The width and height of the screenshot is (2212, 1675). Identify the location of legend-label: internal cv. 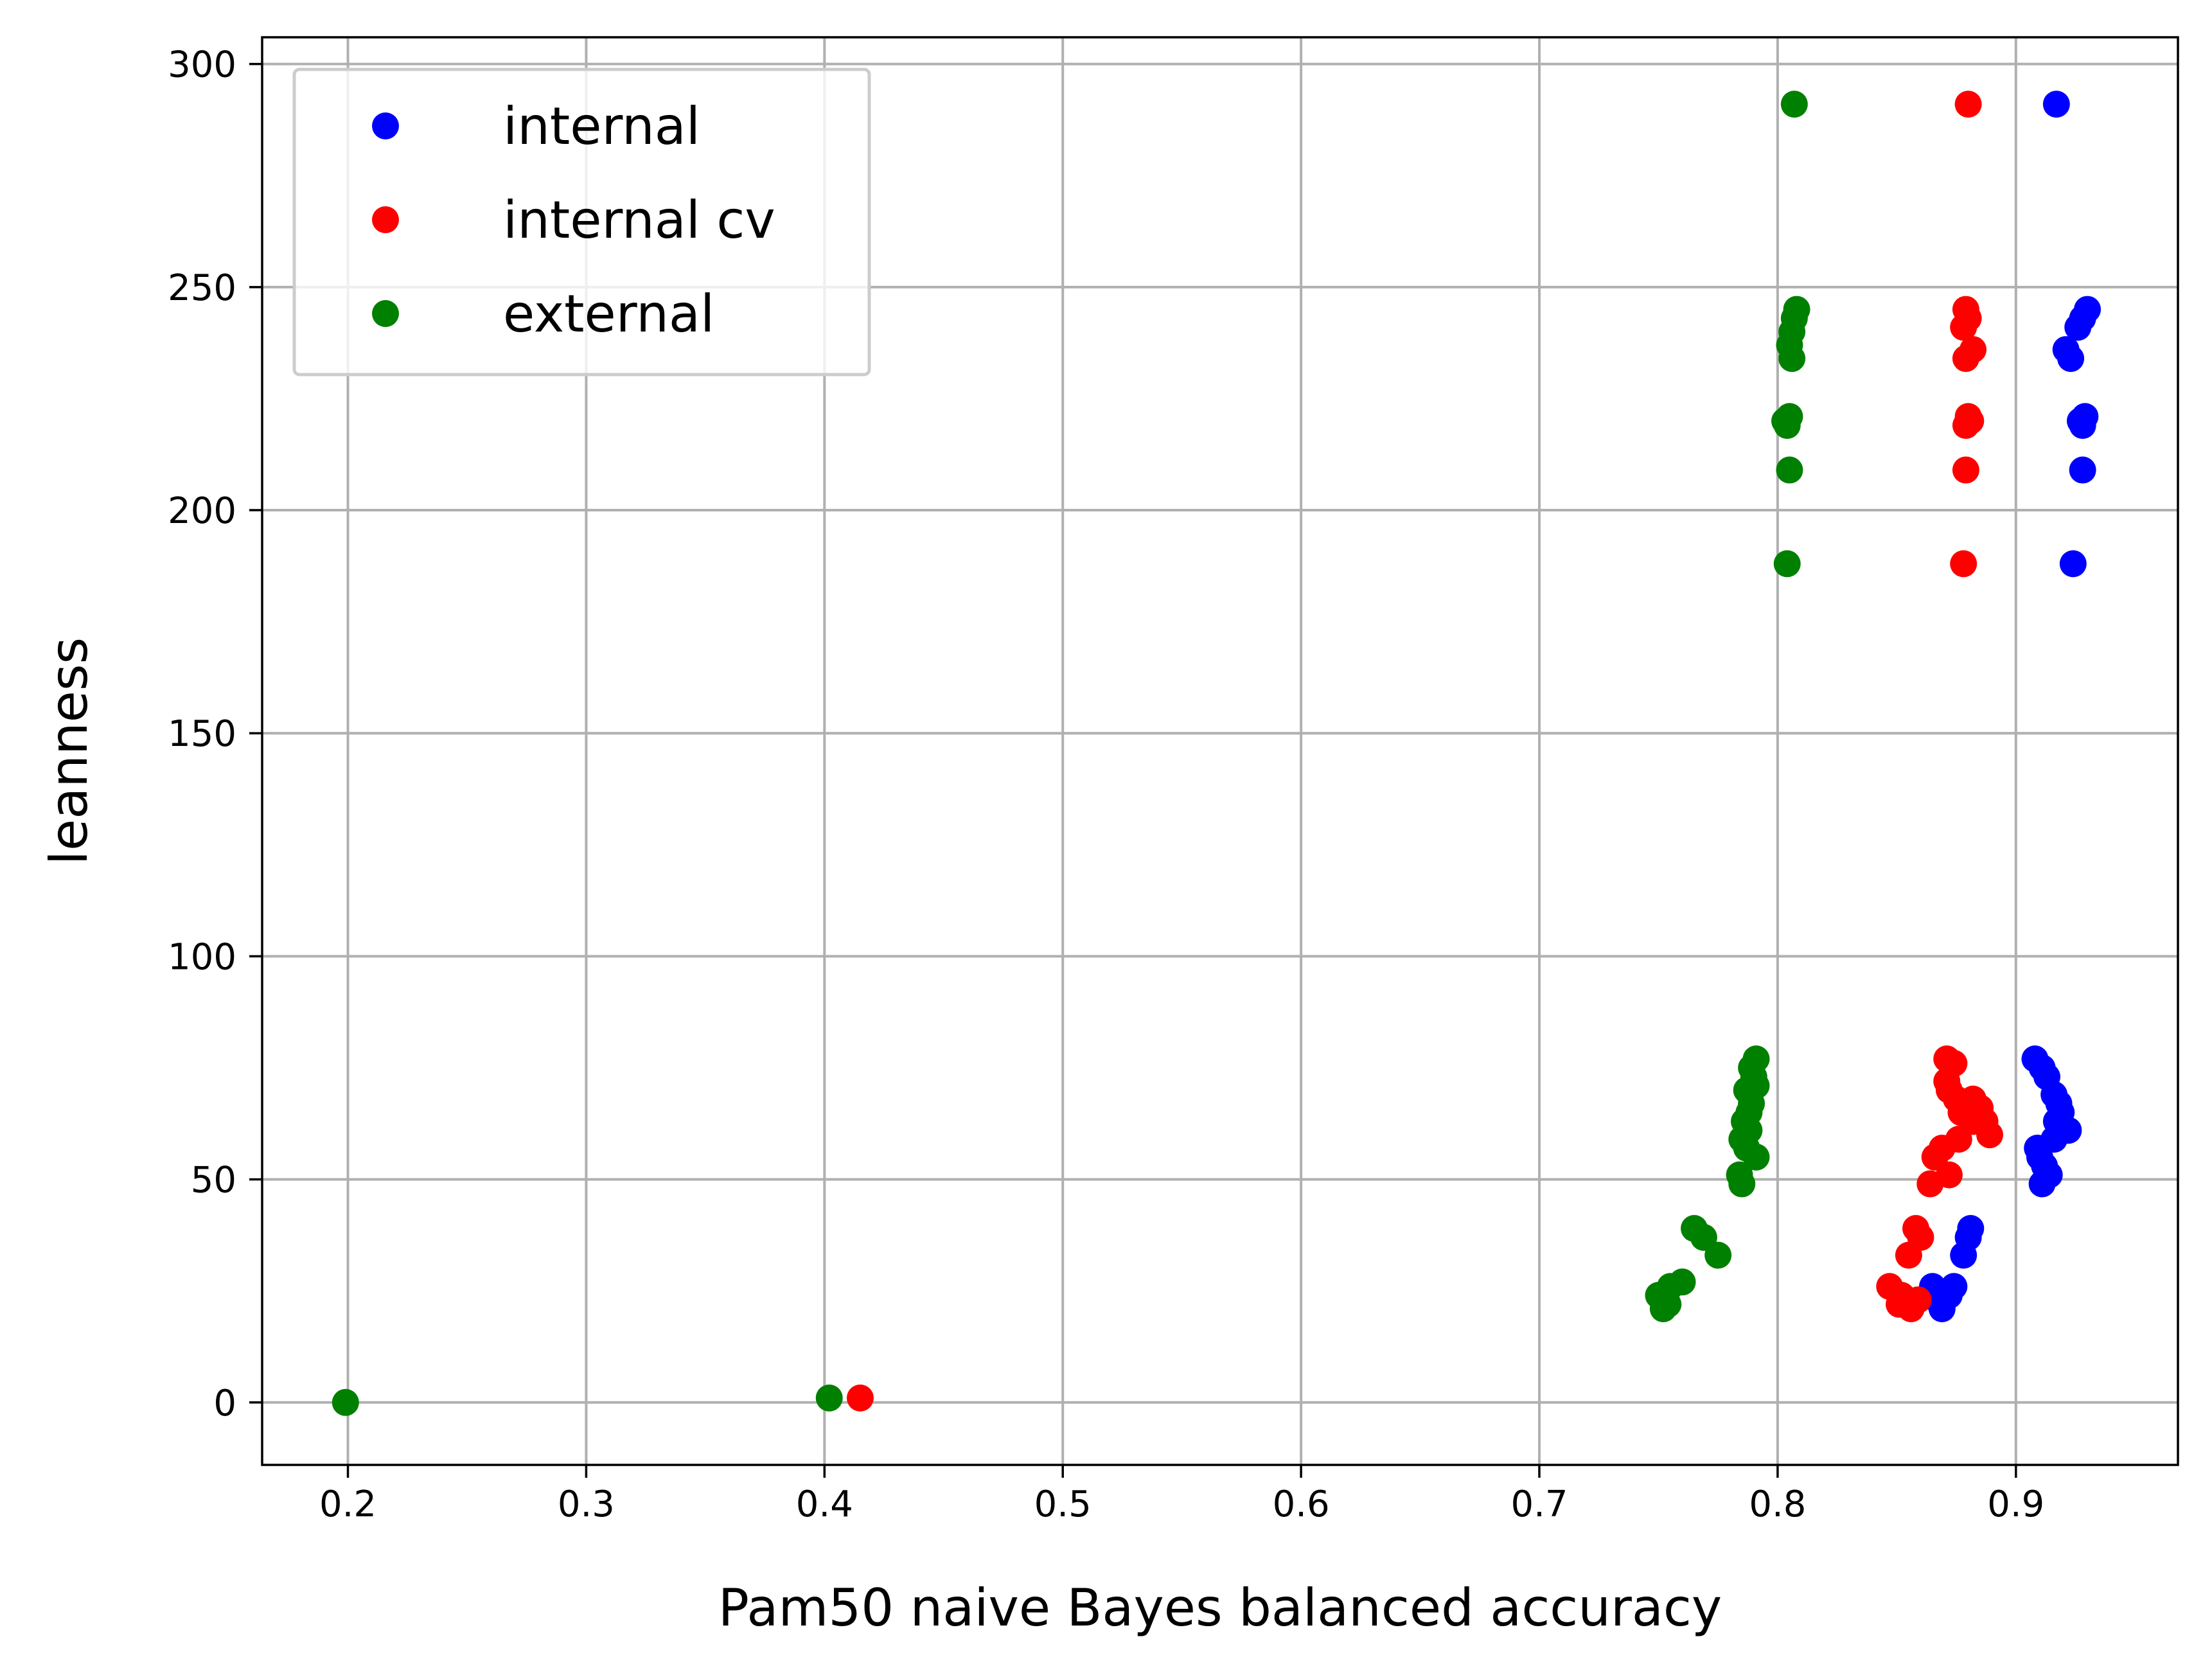
(639, 220).